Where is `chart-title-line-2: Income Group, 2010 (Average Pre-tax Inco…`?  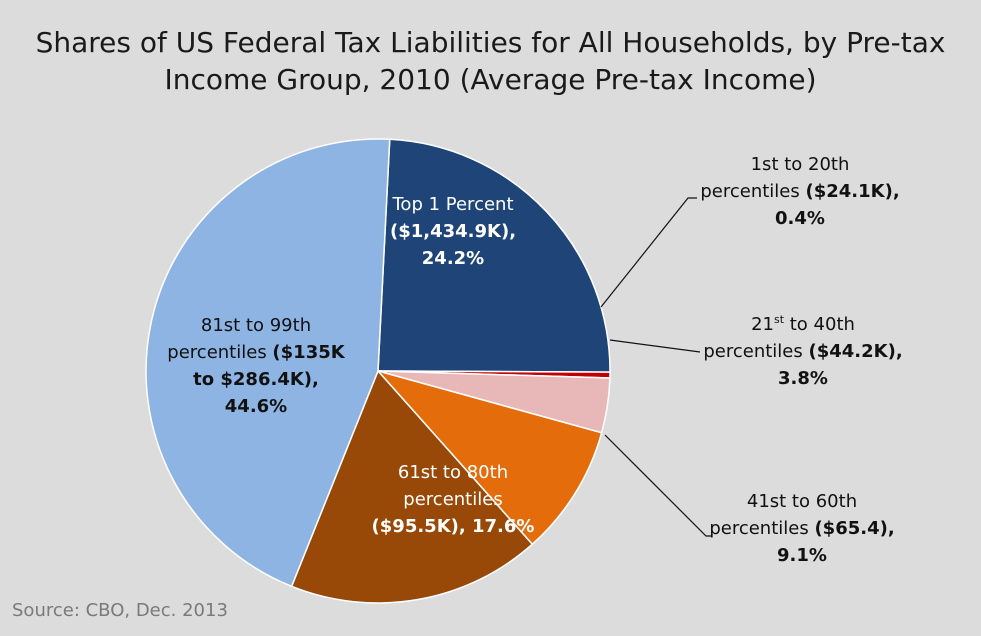
chart-title-line-2: Income Group, 2010 (Average Pre-tax Inco… is located at coordinates (490, 79).